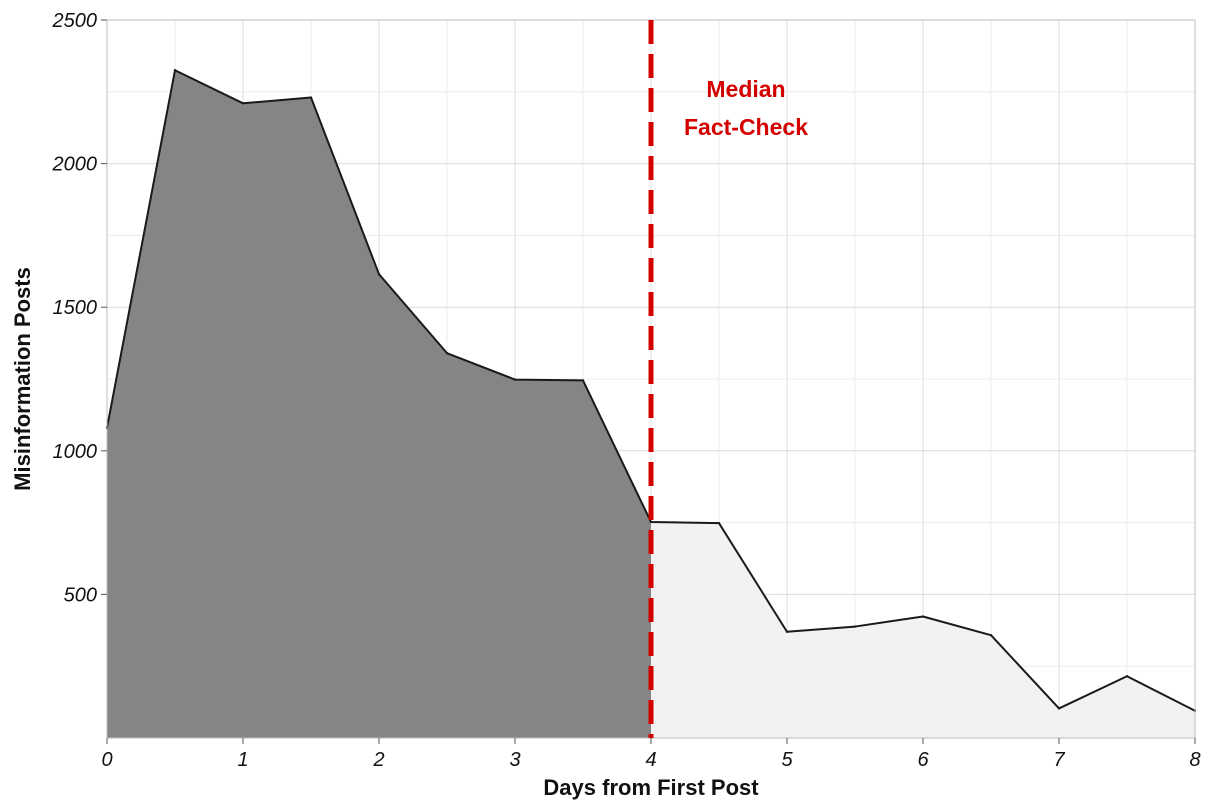  Describe the element at coordinates (745, 89) in the screenshot. I see `annotation-label: Median` at that location.